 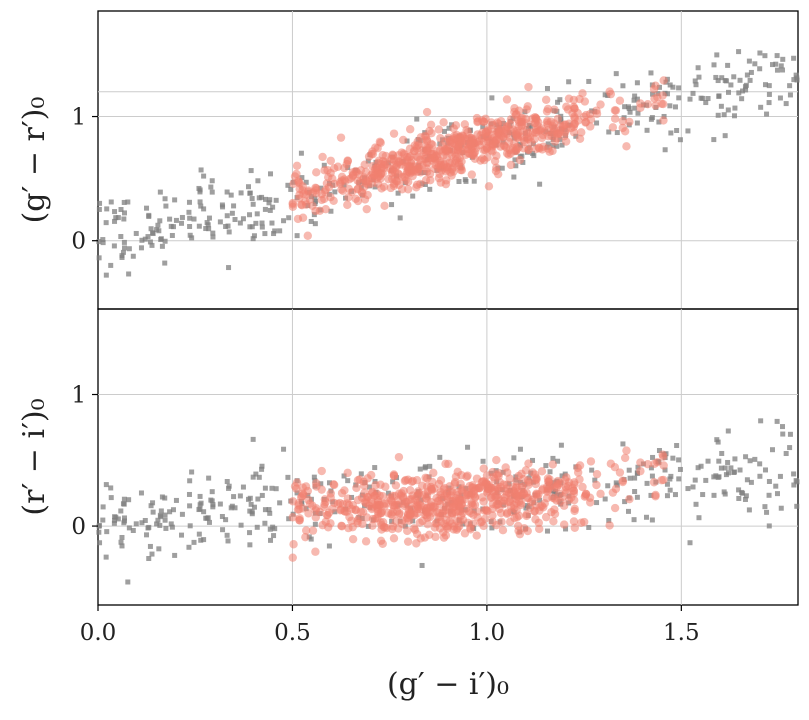 What do you see at coordinates (78, 118) in the screenshot?
I see `y-tick-label: 1` at bounding box center [78, 118].